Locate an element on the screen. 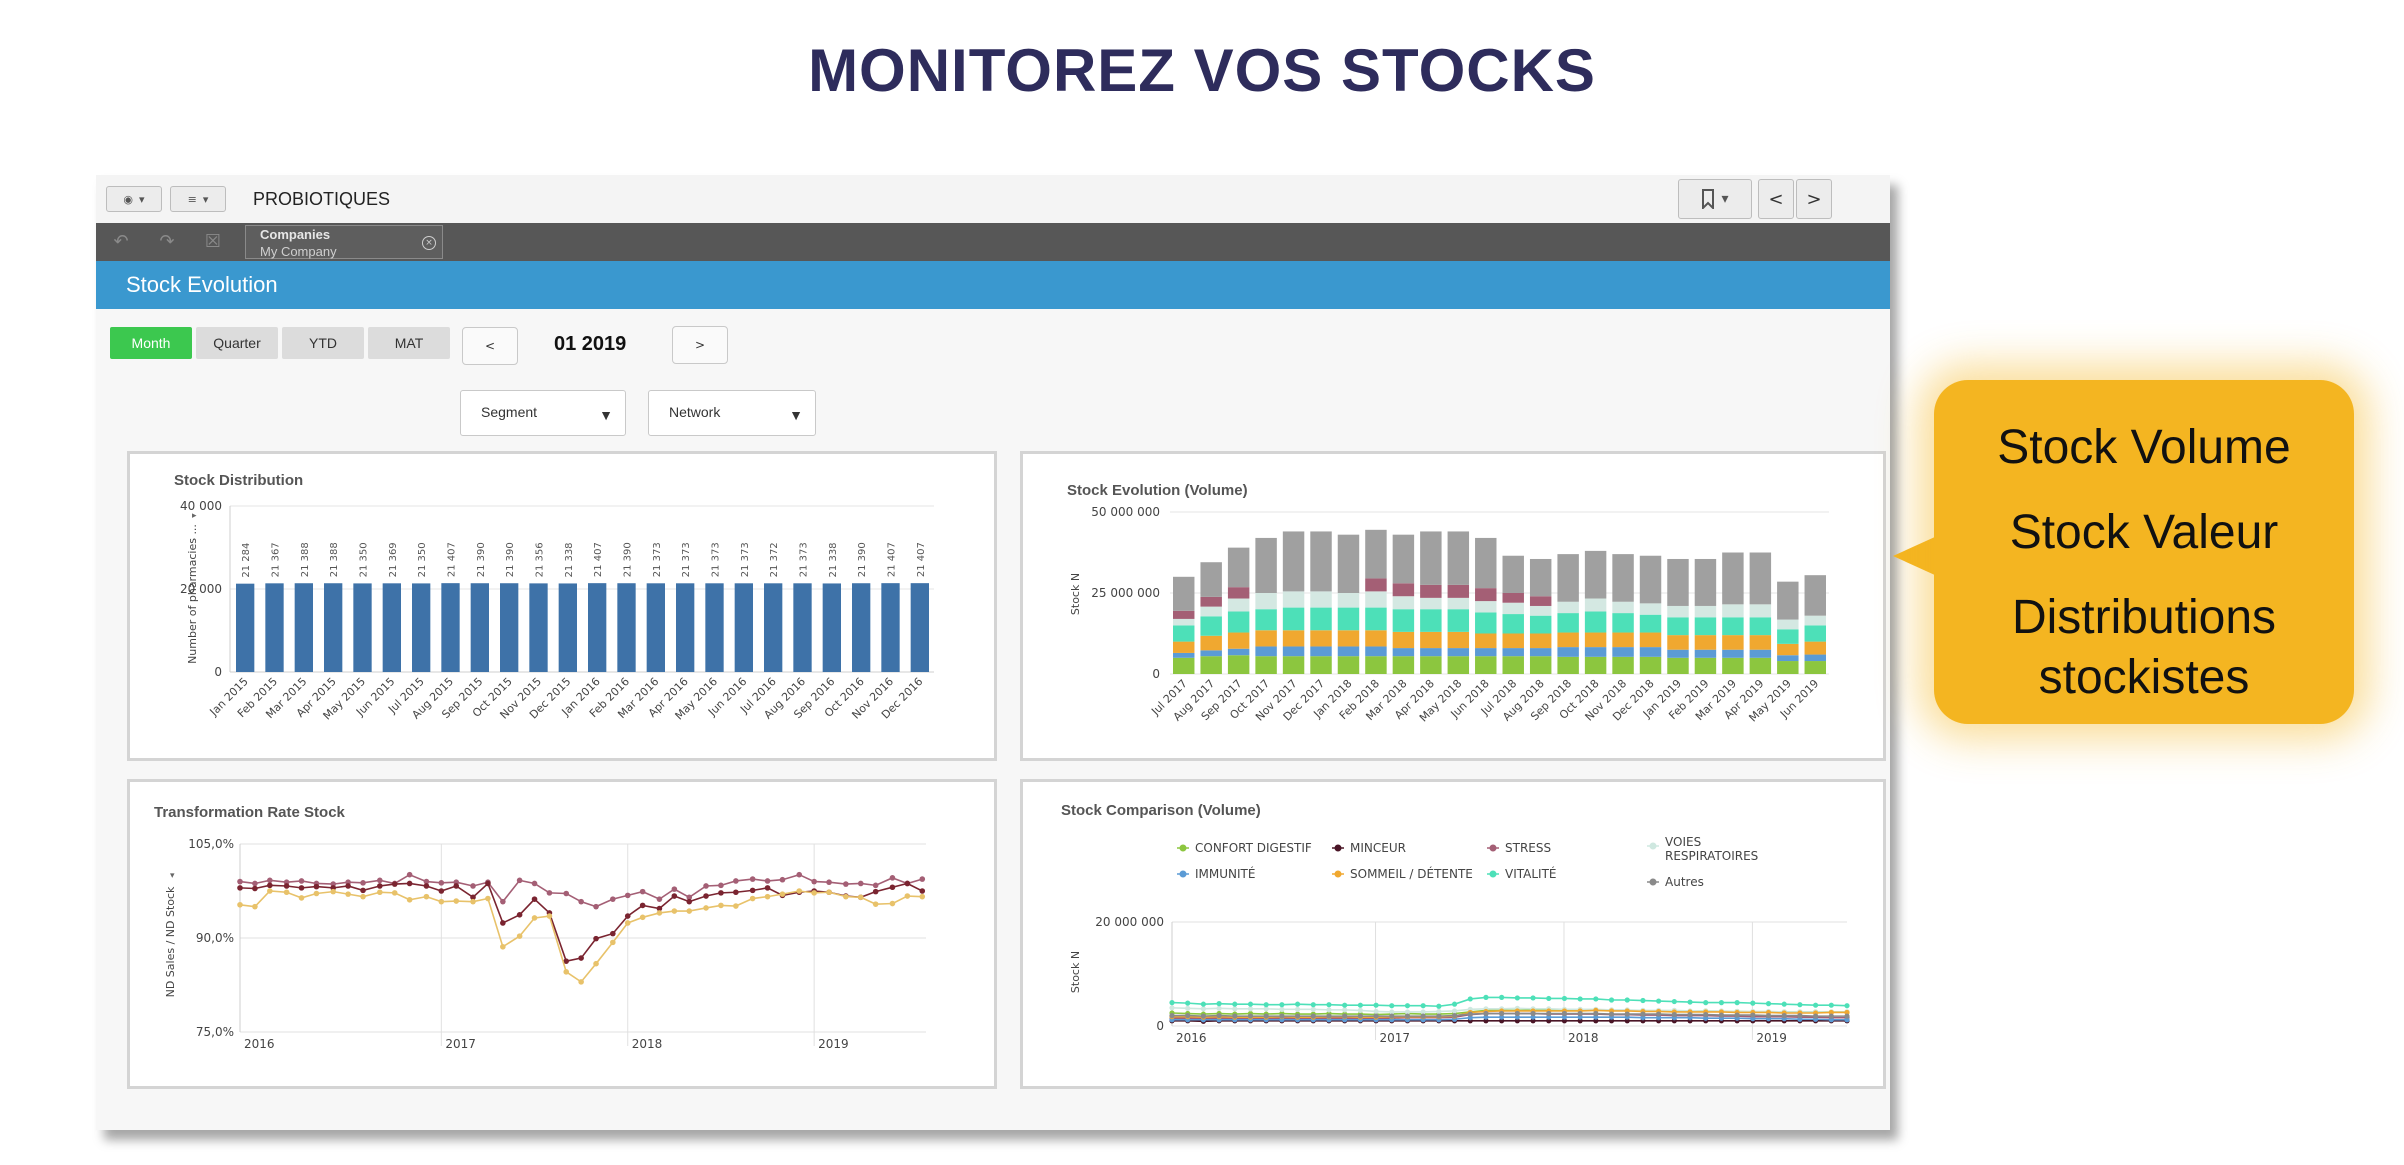 Image resolution: width=2404 pixels, height=1165 pixels. selection-chip: Companies My Company × is located at coordinates (344, 242).